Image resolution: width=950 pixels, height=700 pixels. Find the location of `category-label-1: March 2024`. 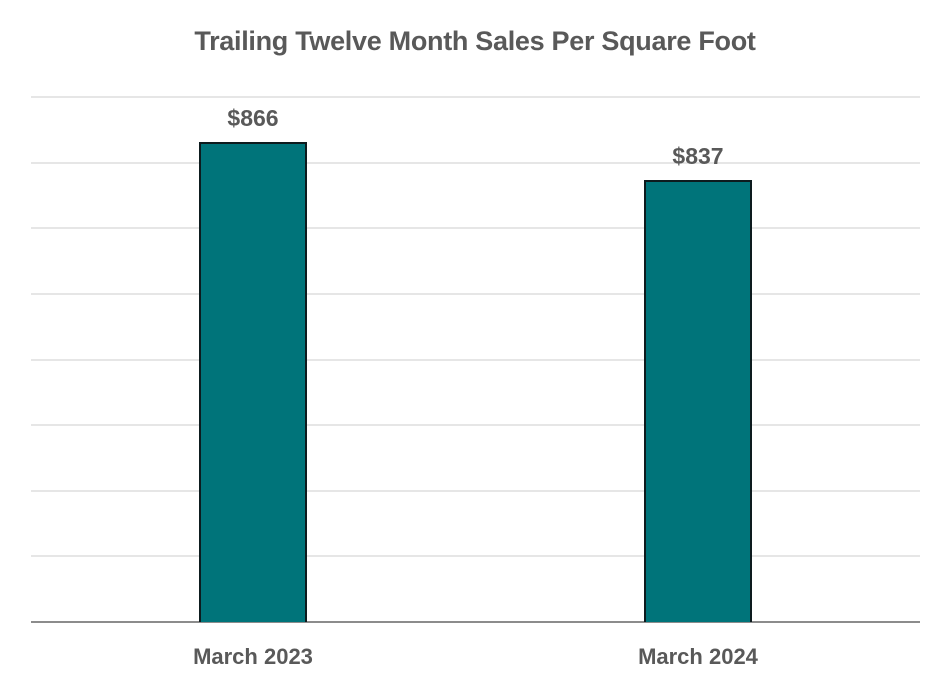

category-label-1: March 2024 is located at coordinates (698, 656).